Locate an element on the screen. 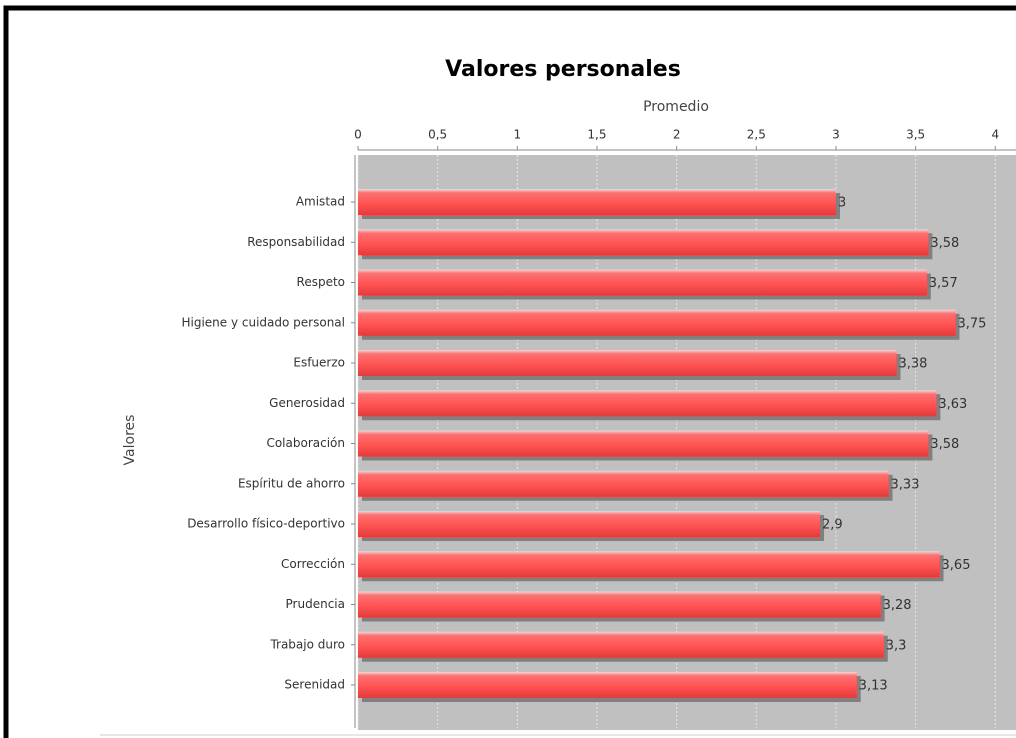 The width and height of the screenshot is (1016, 738). x-tick-label: 2 is located at coordinates (677, 135).